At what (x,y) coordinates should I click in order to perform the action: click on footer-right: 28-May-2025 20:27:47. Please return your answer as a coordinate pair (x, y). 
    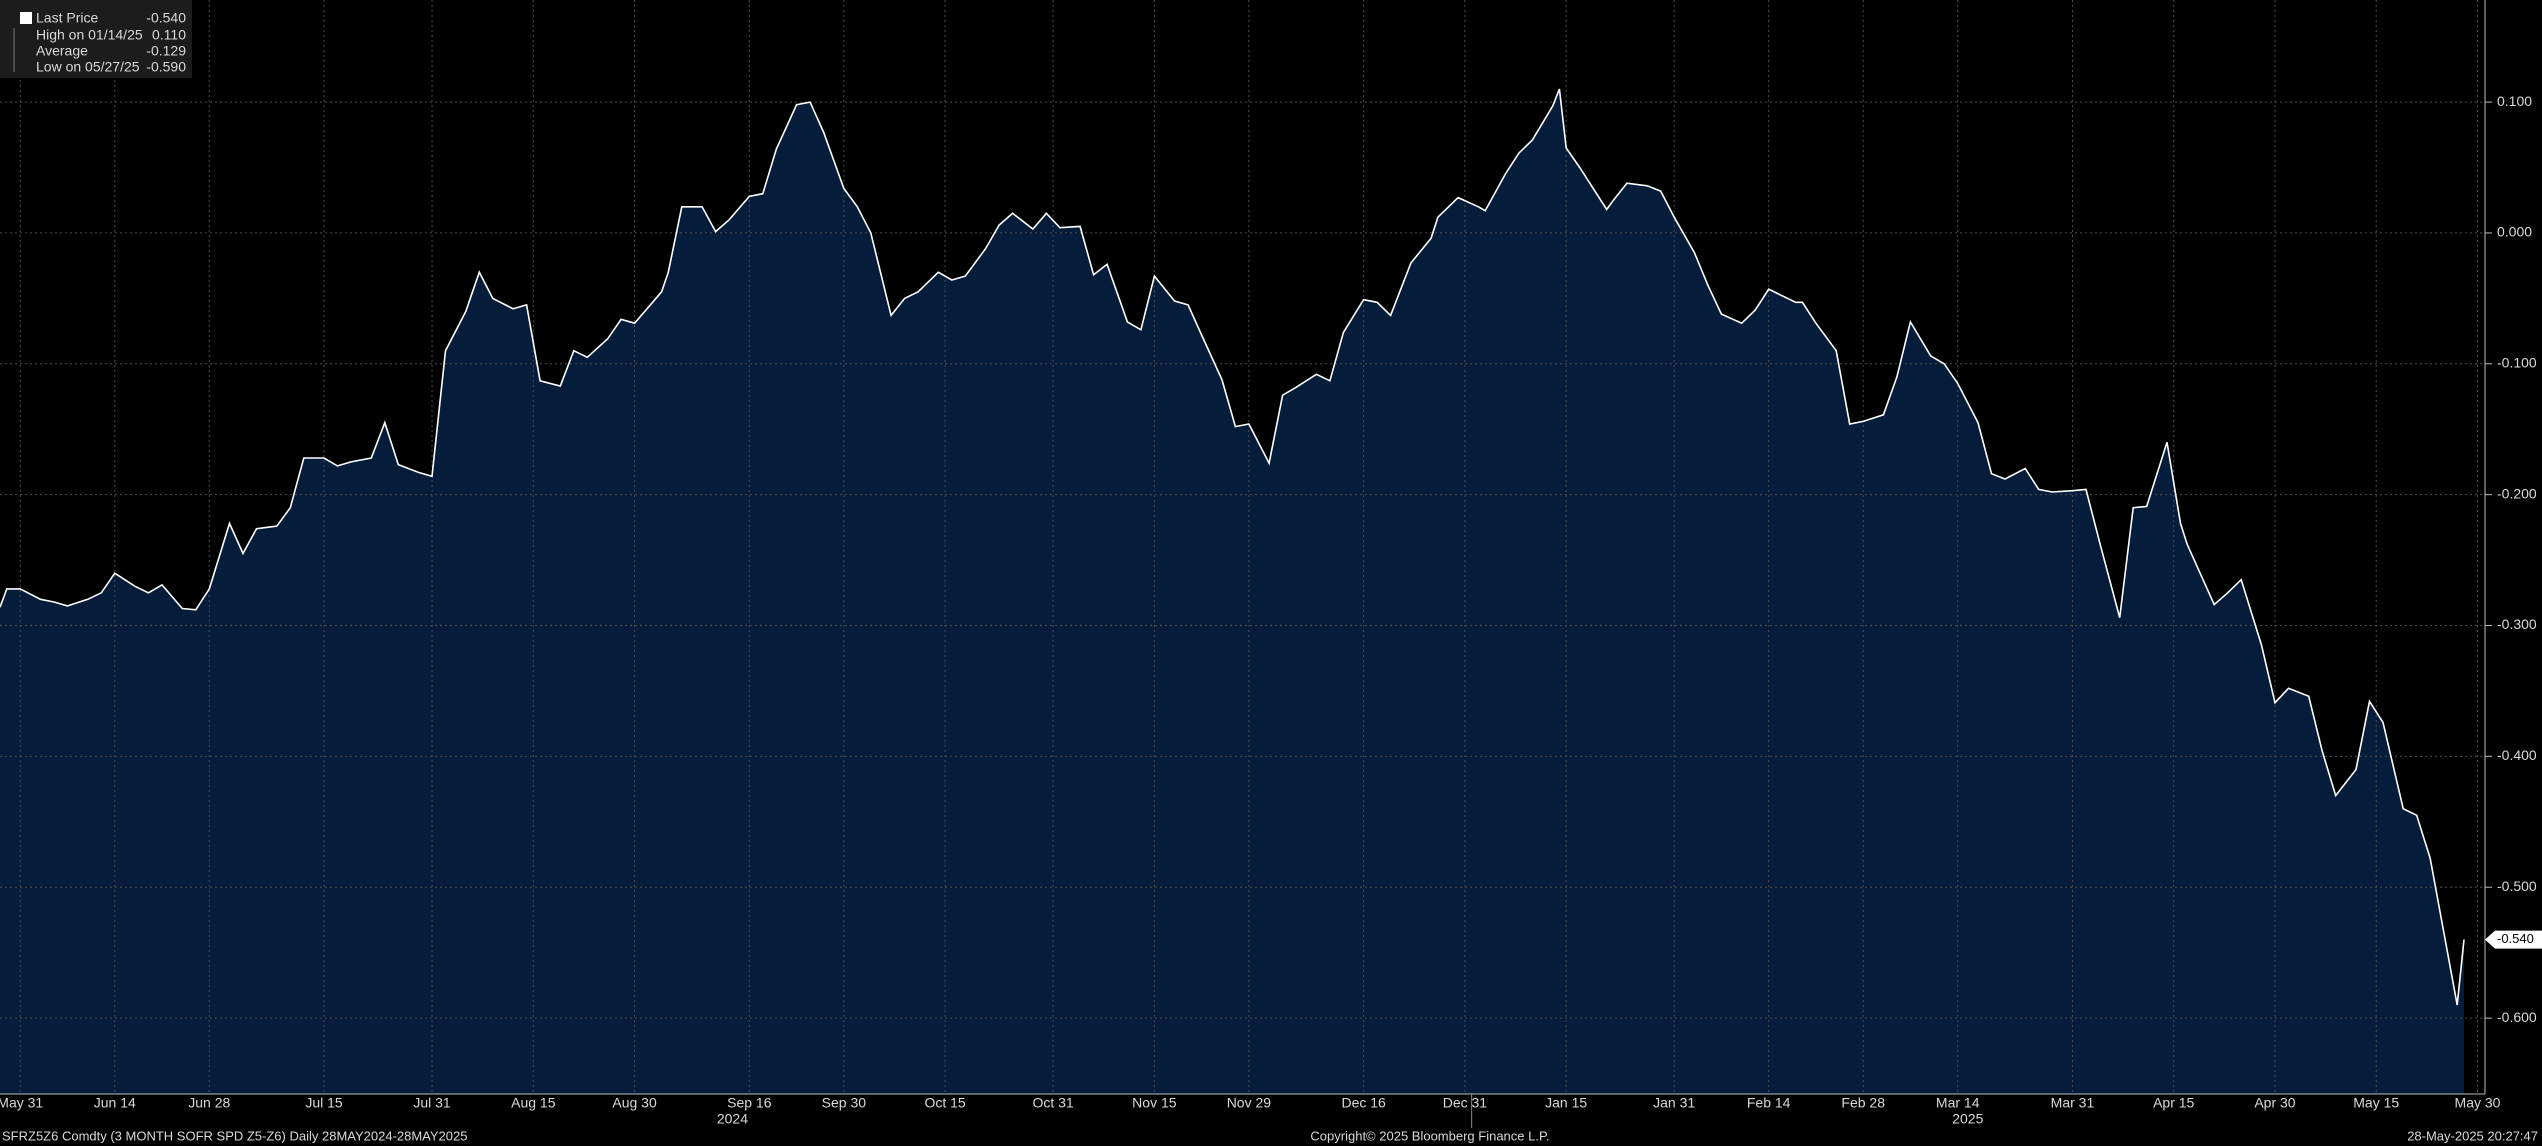
    Looking at the image, I should click on (2472, 1135).